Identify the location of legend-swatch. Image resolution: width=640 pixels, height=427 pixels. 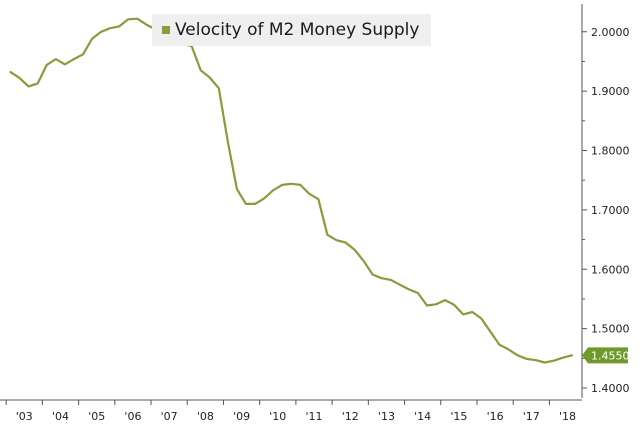
(166, 30).